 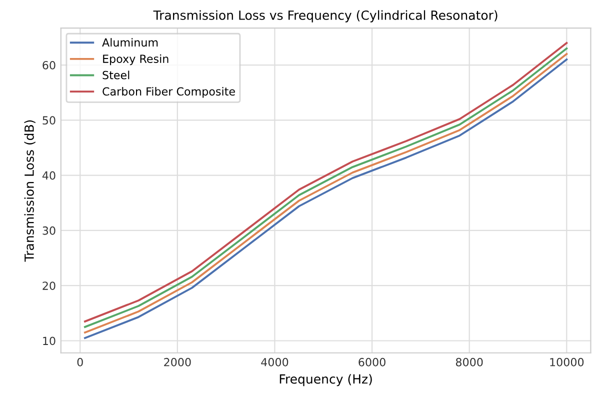 What do you see at coordinates (49, 120) in the screenshot?
I see `y-tick-label: 50` at bounding box center [49, 120].